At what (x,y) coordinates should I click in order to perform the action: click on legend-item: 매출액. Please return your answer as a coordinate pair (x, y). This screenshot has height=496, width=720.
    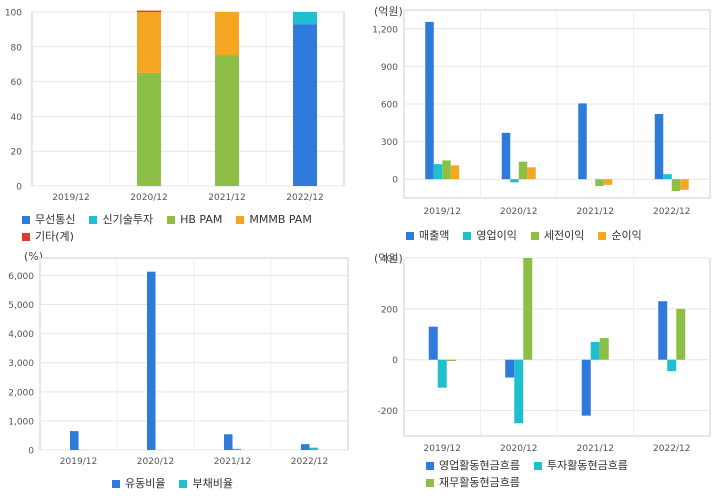
    Looking at the image, I should click on (427, 236).